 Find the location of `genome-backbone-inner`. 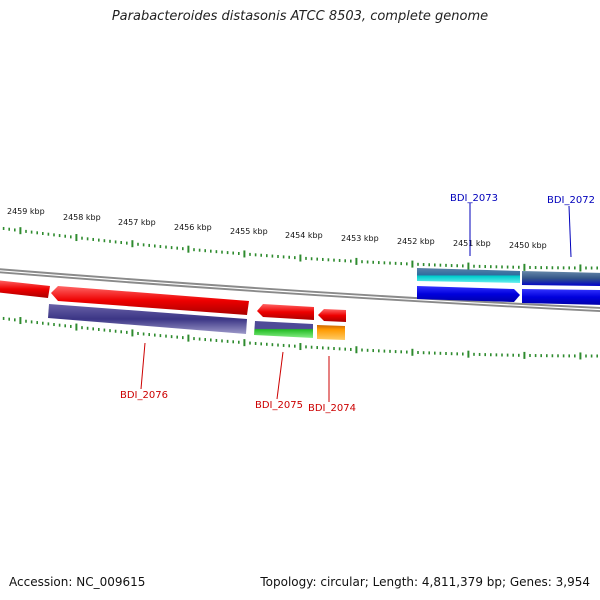

genome-backbone-inner is located at coordinates (300, 290).